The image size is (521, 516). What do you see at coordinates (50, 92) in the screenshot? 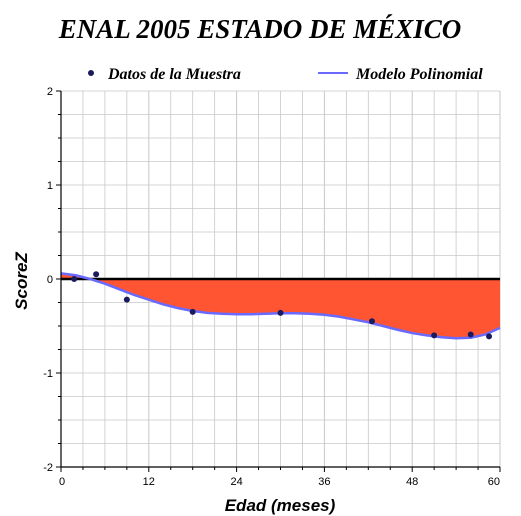
I see `y-tick-label: 2` at bounding box center [50, 92].